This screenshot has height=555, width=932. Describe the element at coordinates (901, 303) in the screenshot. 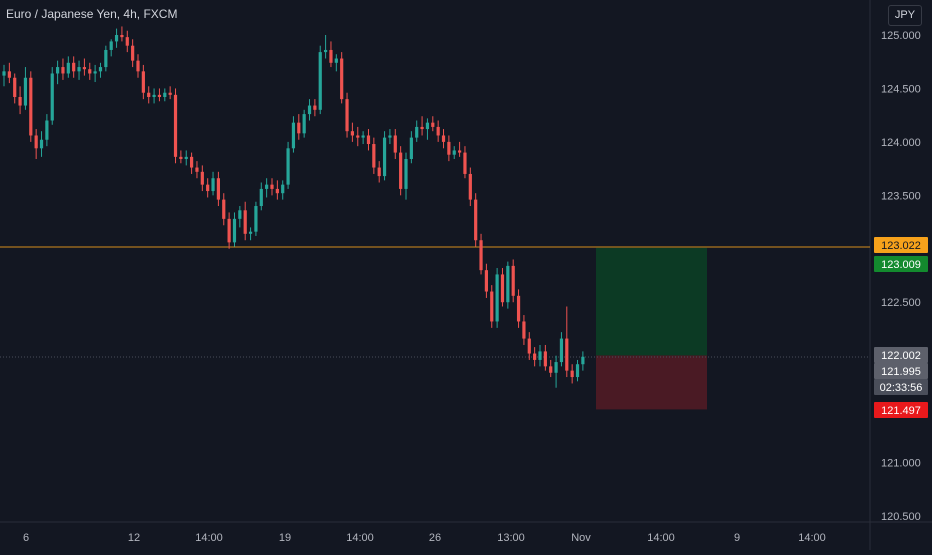

I see `price-tick-label: 122.500` at that location.